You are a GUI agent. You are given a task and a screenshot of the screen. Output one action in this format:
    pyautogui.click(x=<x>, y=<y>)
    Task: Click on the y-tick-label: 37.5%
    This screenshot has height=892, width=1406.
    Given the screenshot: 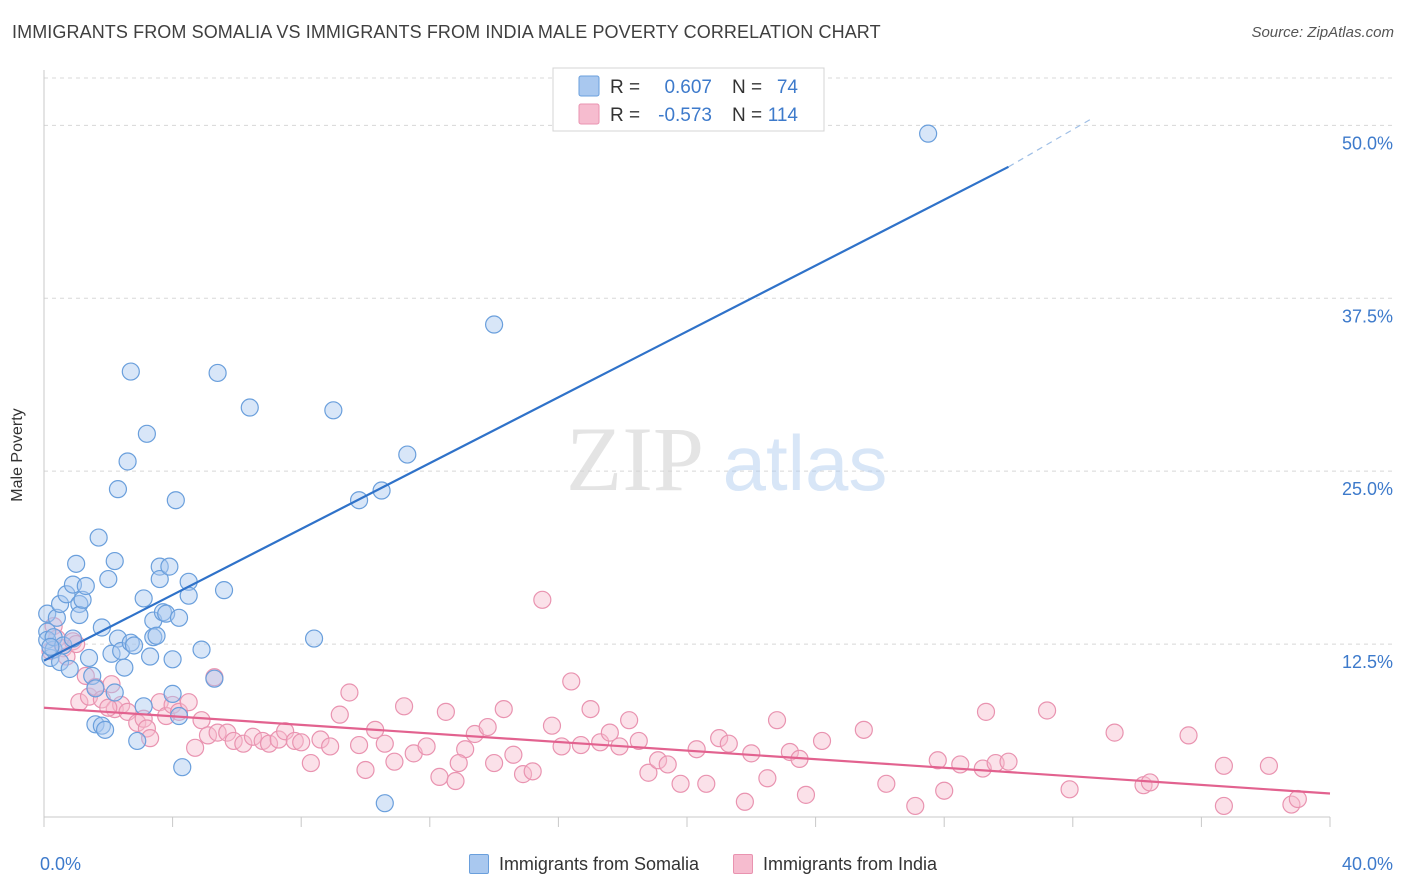 What is the action you would take?
    pyautogui.click(x=1367, y=316)
    